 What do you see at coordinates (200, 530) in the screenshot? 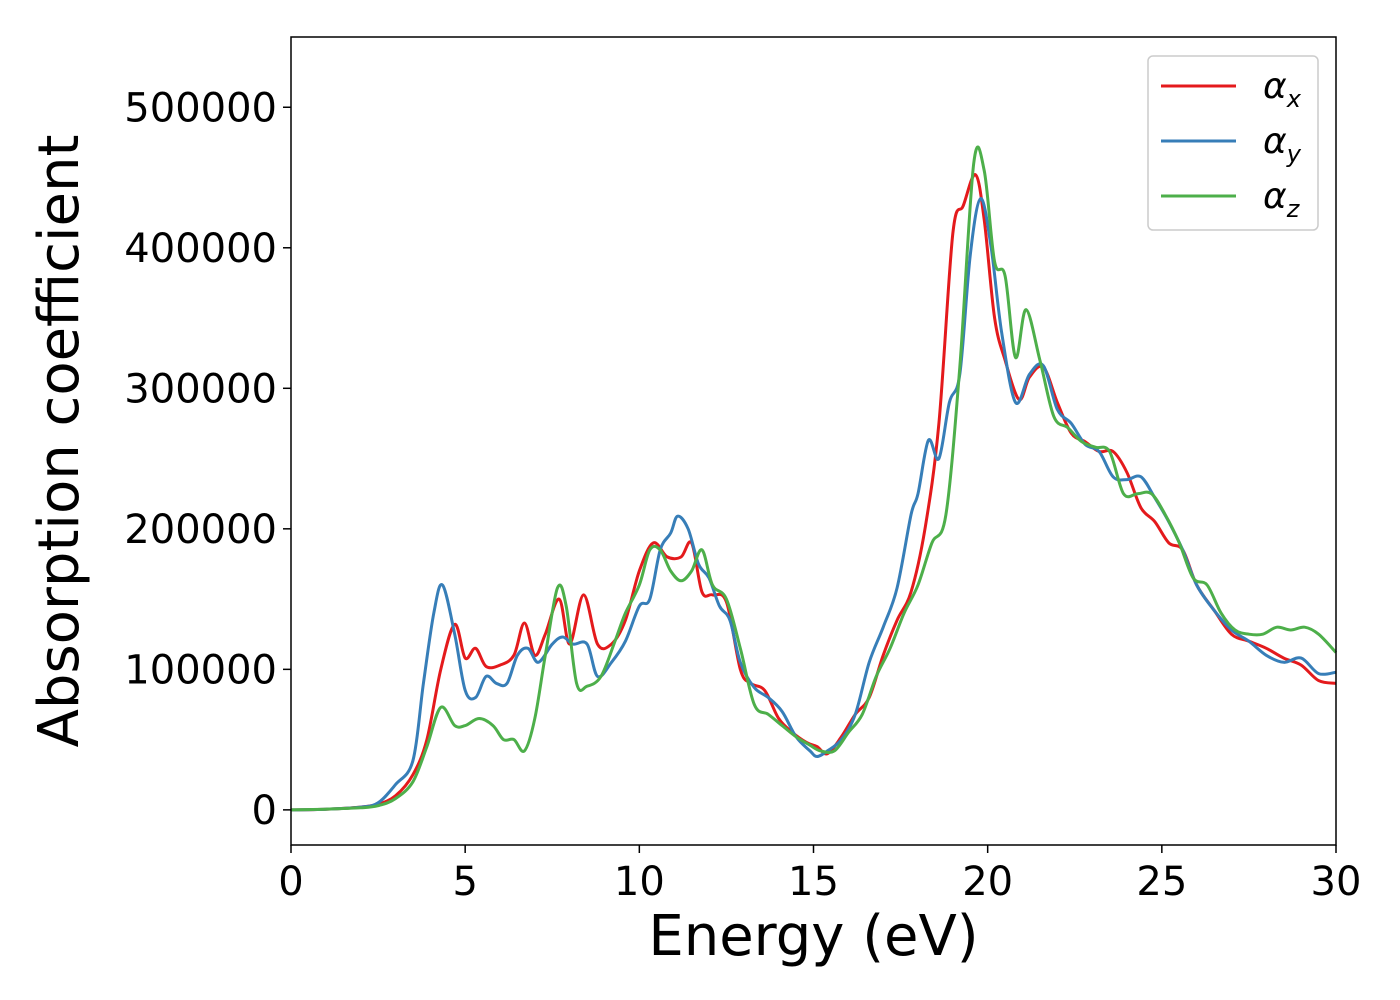
I see `y-tick-label: 200000` at bounding box center [200, 530].